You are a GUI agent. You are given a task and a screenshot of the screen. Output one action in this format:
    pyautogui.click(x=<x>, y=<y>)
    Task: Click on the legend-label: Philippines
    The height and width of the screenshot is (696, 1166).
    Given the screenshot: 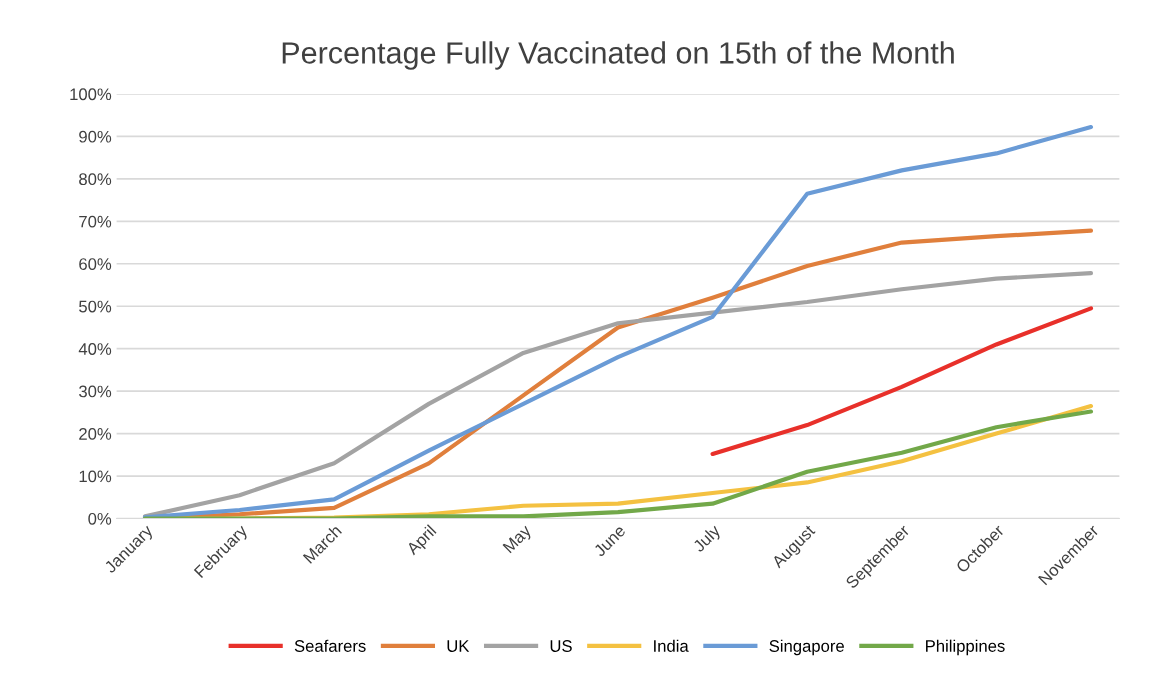 What is the action you would take?
    pyautogui.click(x=965, y=647)
    